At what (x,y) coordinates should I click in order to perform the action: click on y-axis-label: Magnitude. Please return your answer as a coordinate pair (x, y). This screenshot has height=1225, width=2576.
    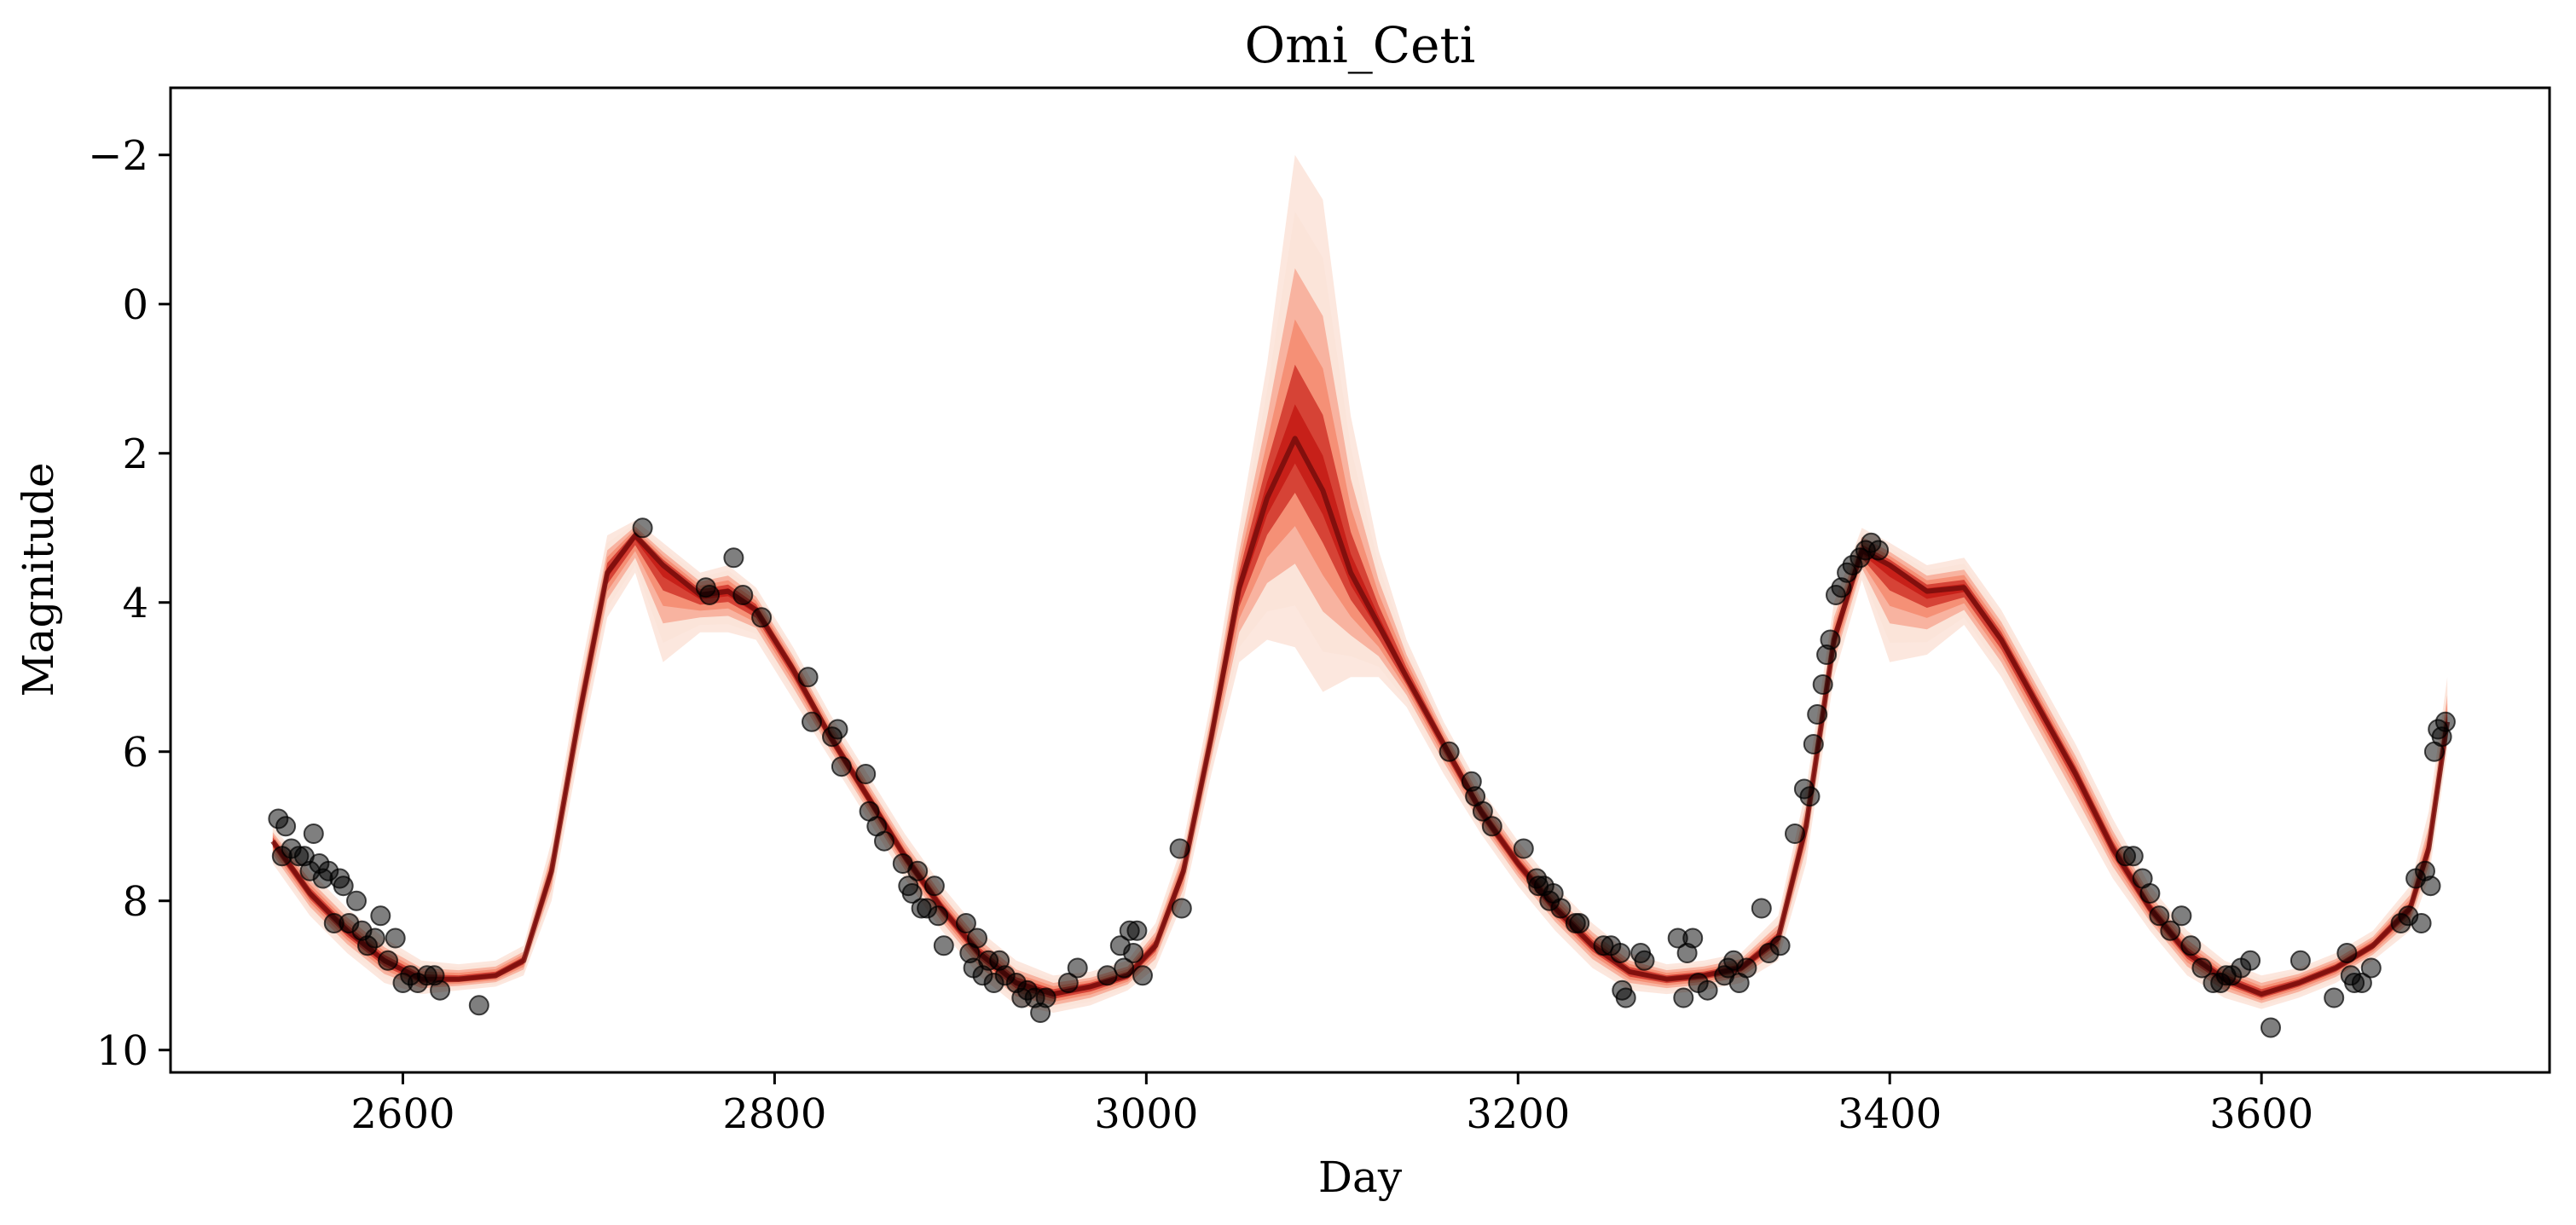
    Looking at the image, I should click on (38, 579).